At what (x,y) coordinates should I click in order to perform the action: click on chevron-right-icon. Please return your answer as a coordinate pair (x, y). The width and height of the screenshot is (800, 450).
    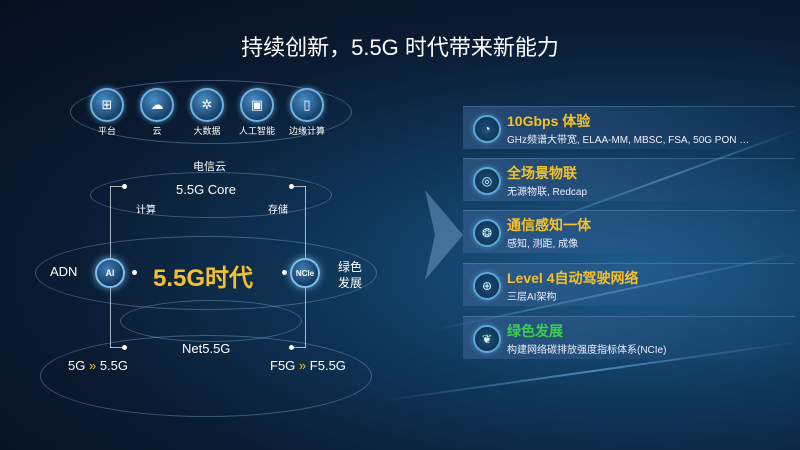
    Looking at the image, I should click on (444, 235).